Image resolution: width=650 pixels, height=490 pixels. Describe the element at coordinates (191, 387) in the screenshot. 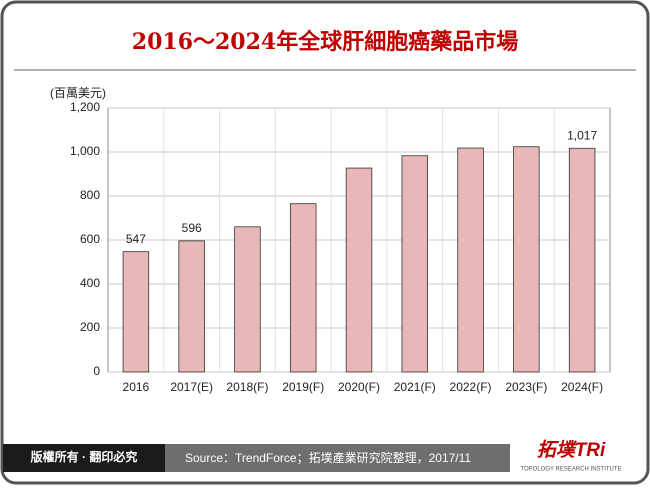

I see `x-tick-label: 2017(E)` at that location.